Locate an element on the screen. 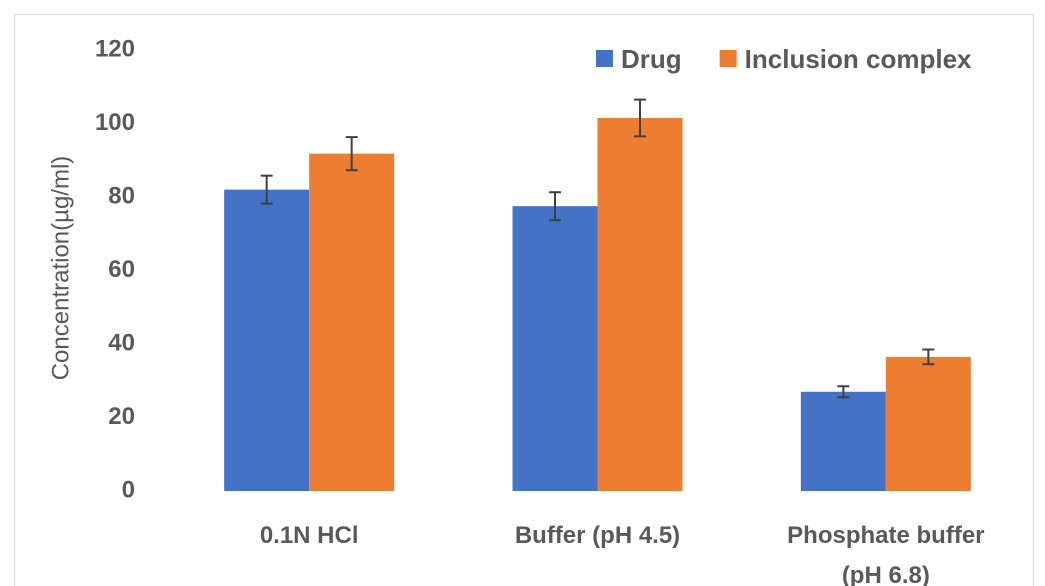  x-category-label: Phosphate buffer is located at coordinates (885, 535).